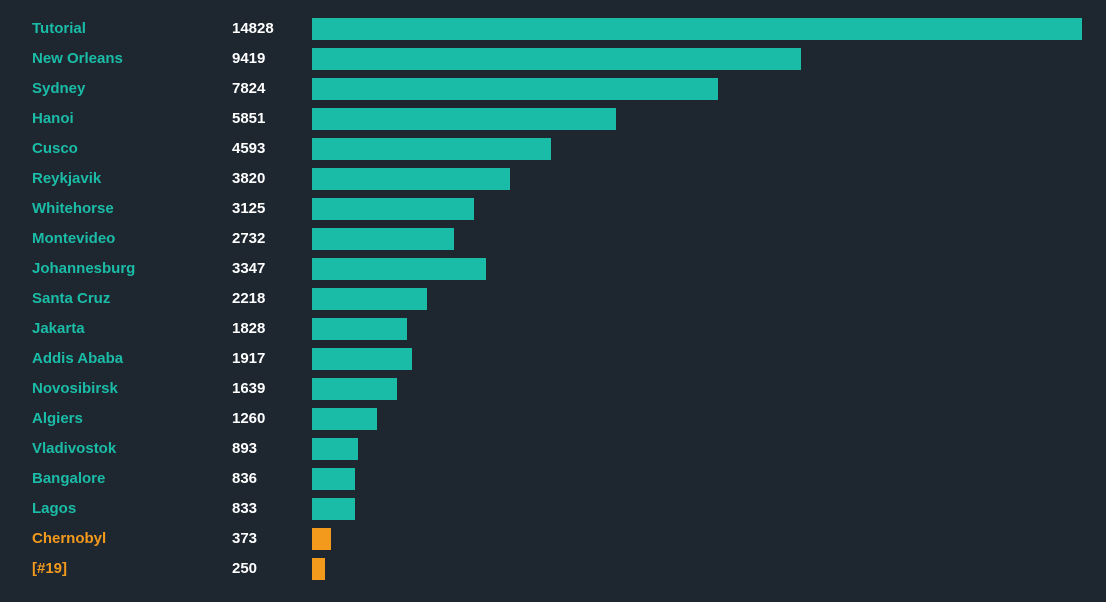 Image resolution: width=1106 pixels, height=602 pixels. I want to click on value-label: 9419, so click(249, 58).